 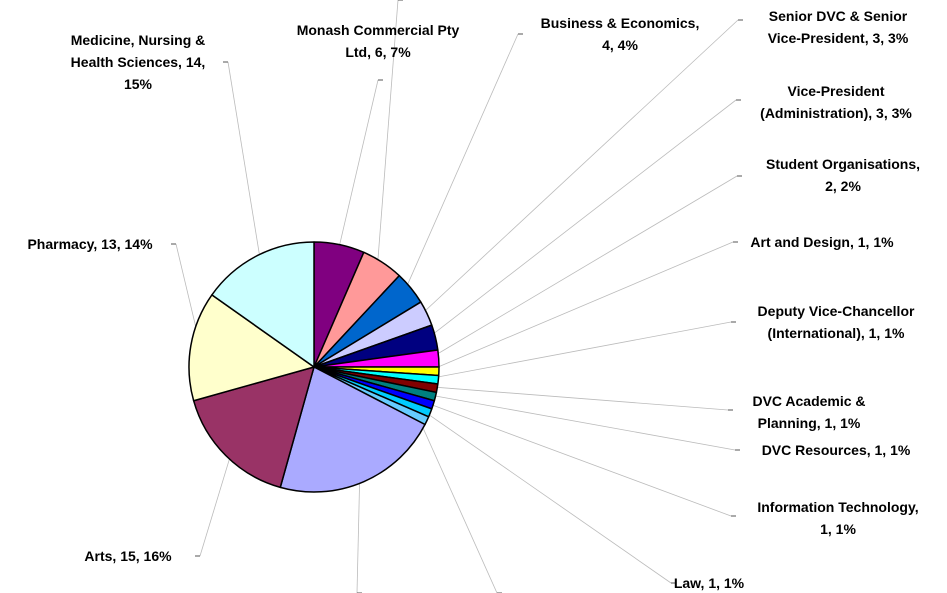 I want to click on slice-label: Art and Design, 1, 1%, so click(x=822, y=242).